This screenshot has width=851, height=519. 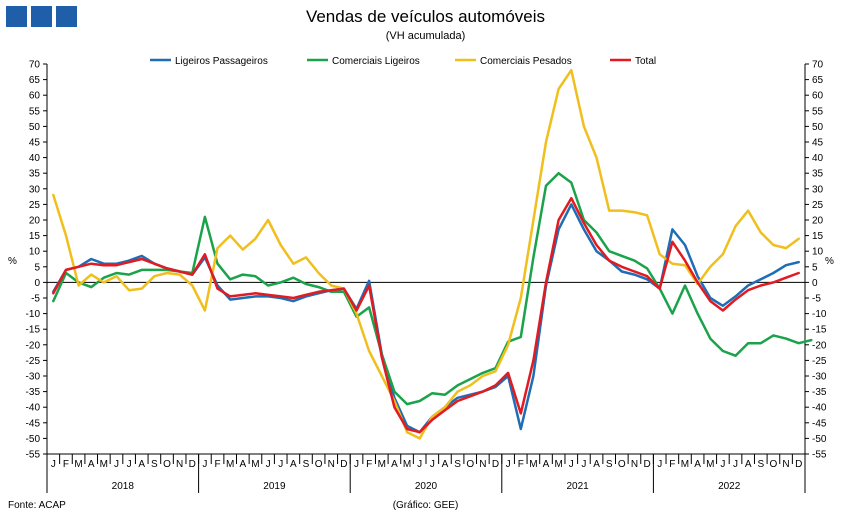 I want to click on y-tick-label-right: 65, so click(x=818, y=80).